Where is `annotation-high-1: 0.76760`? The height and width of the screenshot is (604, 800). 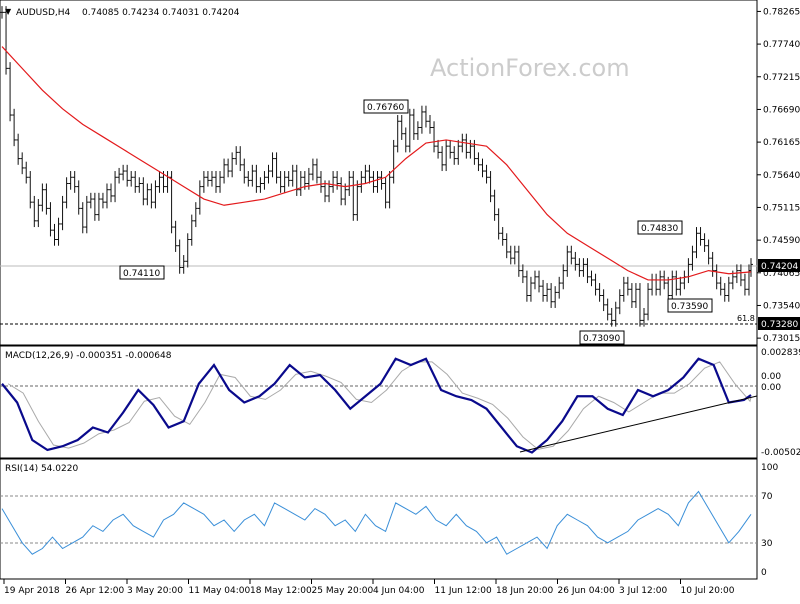 annotation-high-1: 0.76760 is located at coordinates (386, 106).